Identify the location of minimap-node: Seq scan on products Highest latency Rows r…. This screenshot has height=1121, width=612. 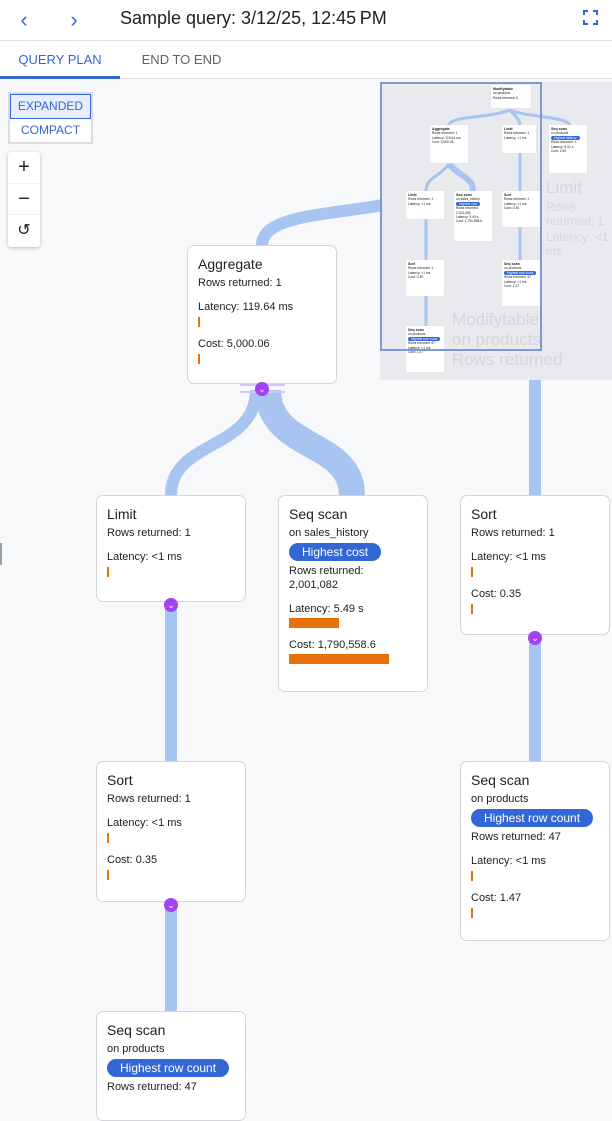
(568, 149).